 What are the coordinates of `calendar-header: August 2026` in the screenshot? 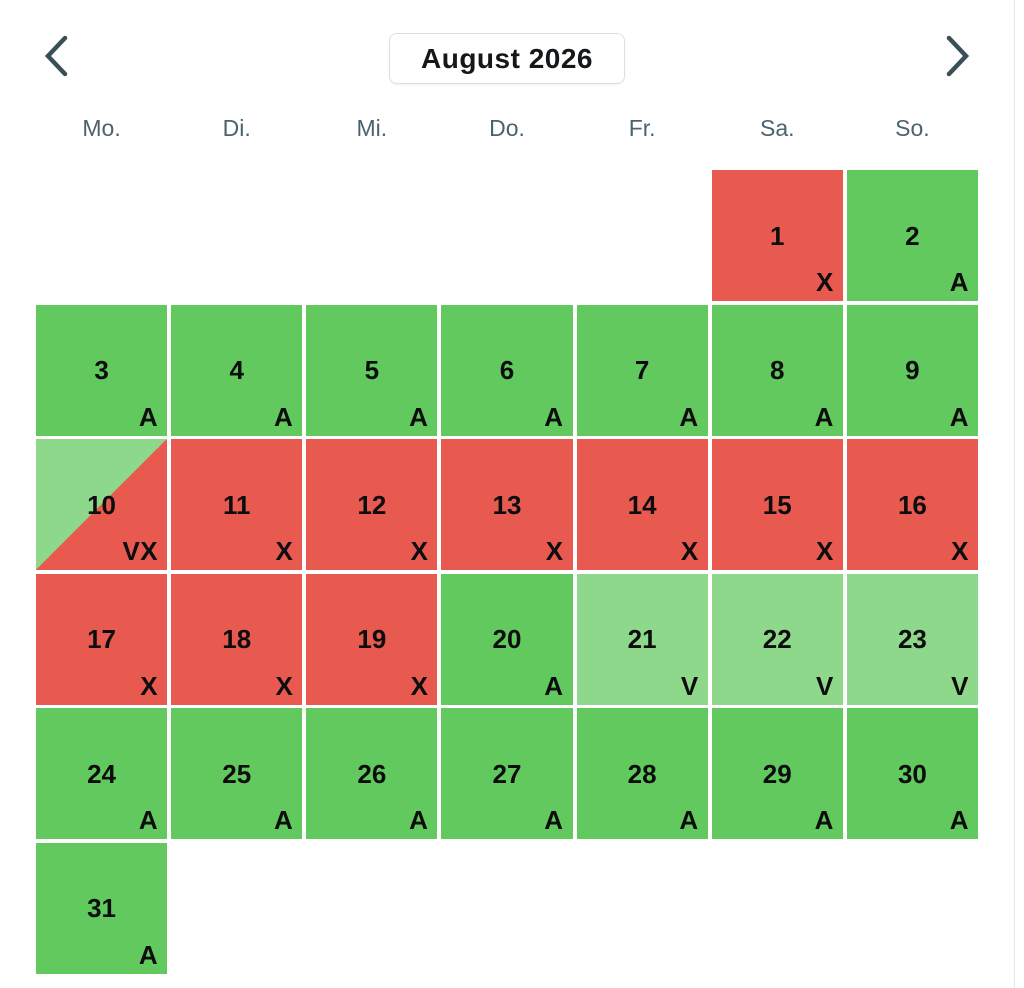 It's located at (507, 58).